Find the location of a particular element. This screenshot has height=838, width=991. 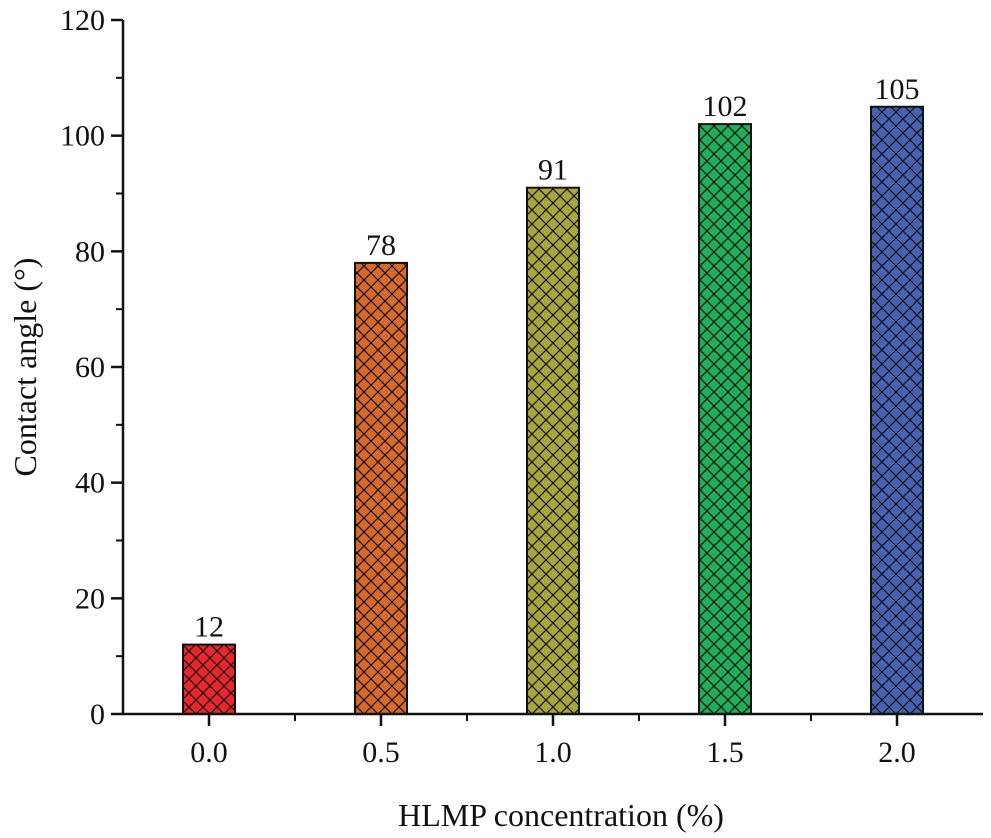

data-label-0.0: 12 is located at coordinates (209, 627).